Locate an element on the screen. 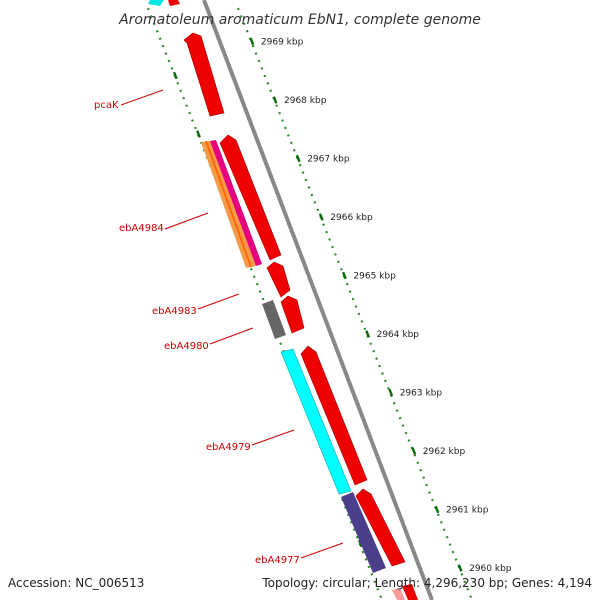 This screenshot has width=600, height=600. gene-eba4977 is located at coordinates (363, 532).